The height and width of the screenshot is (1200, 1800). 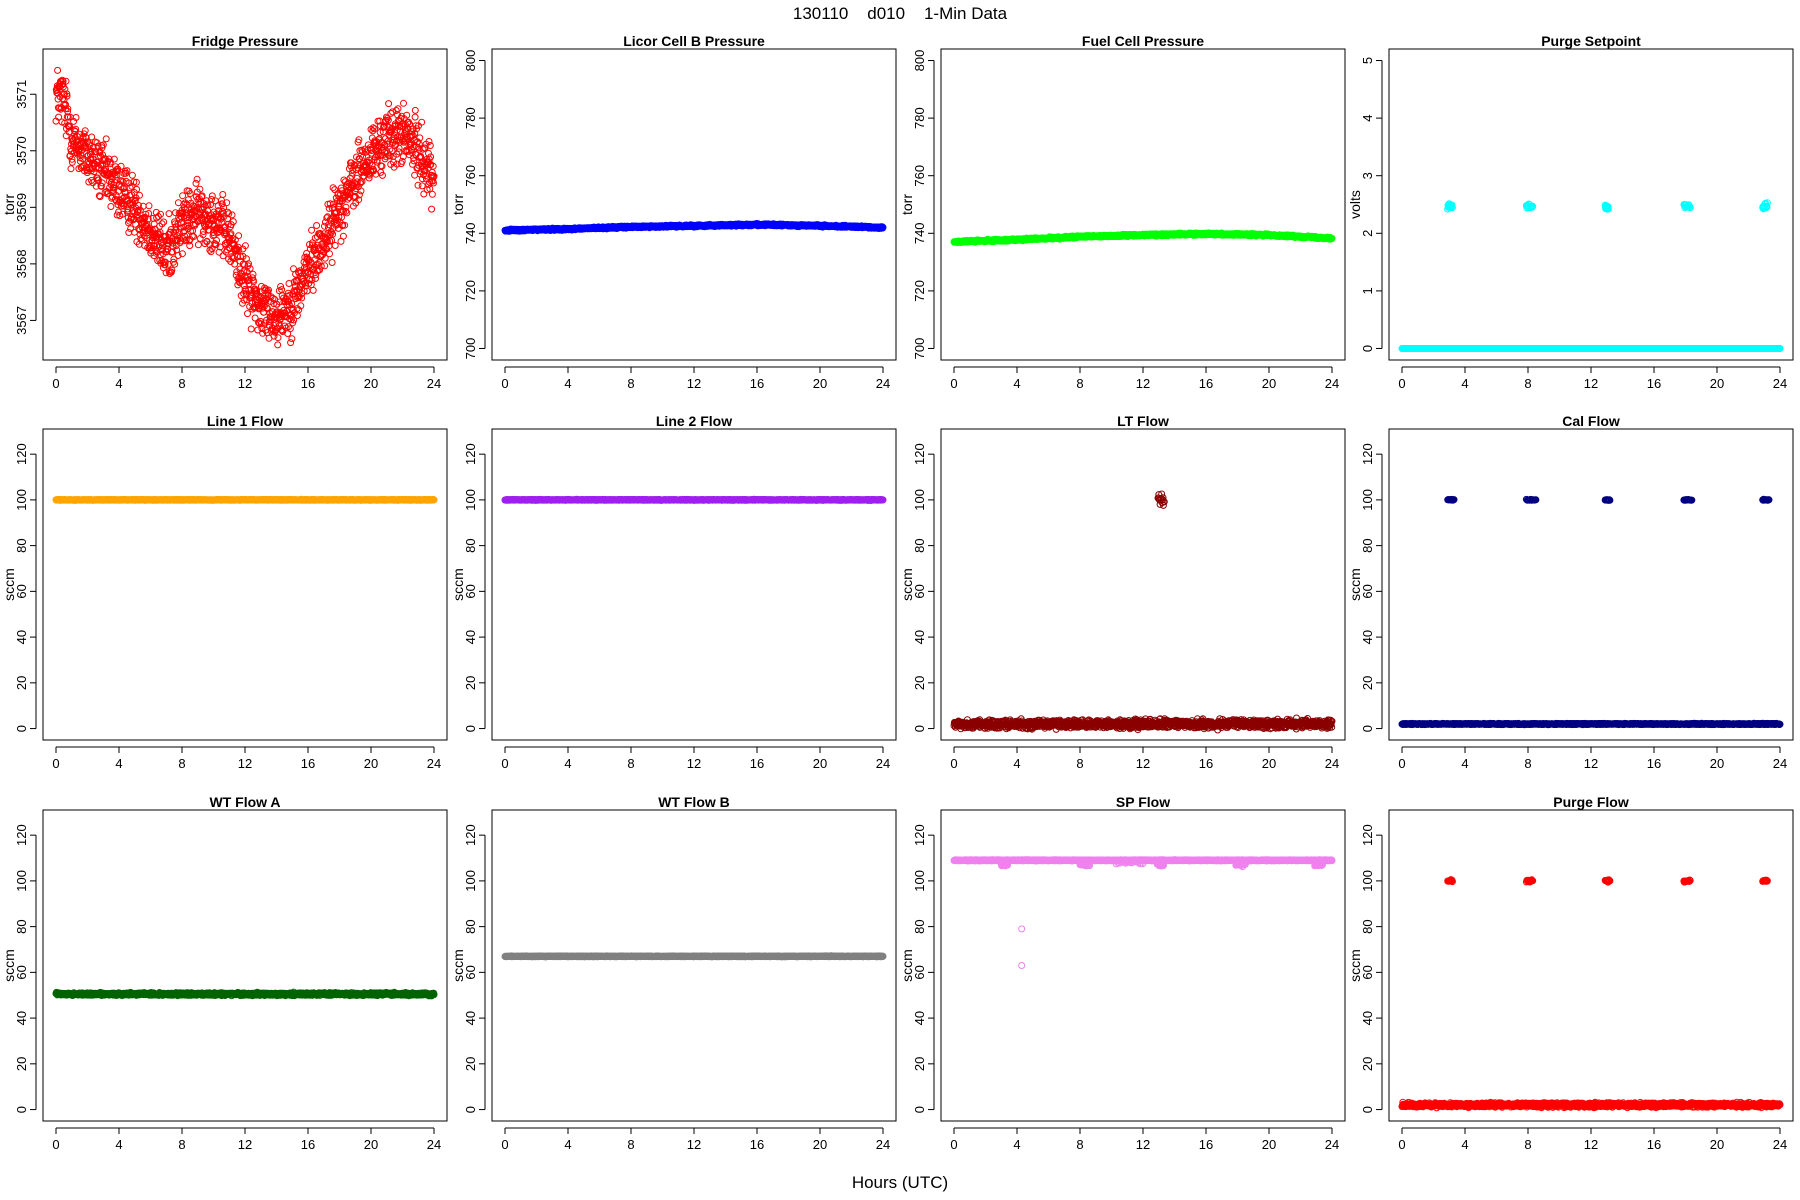 What do you see at coordinates (470, 118) in the screenshot?
I see `y-tick-label: 780` at bounding box center [470, 118].